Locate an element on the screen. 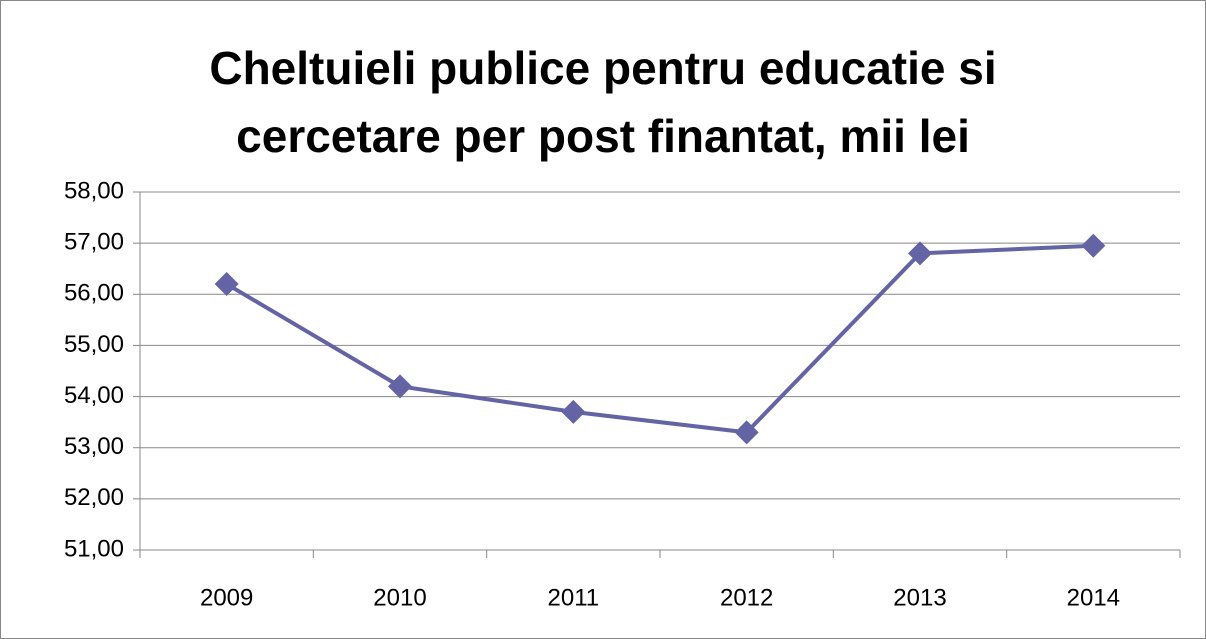  x-tick-label: 2014 is located at coordinates (1093, 597).